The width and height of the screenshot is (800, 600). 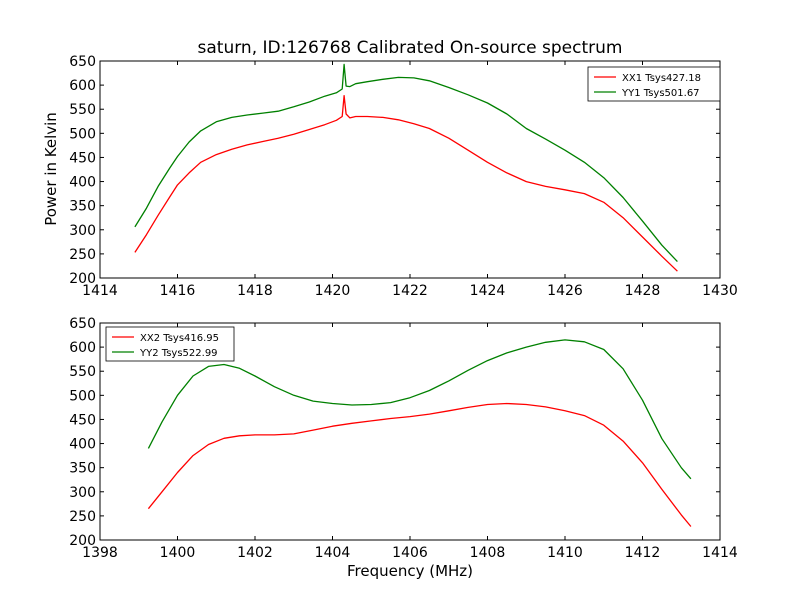 I want to click on x-tick-label: 1424, so click(x=488, y=291).